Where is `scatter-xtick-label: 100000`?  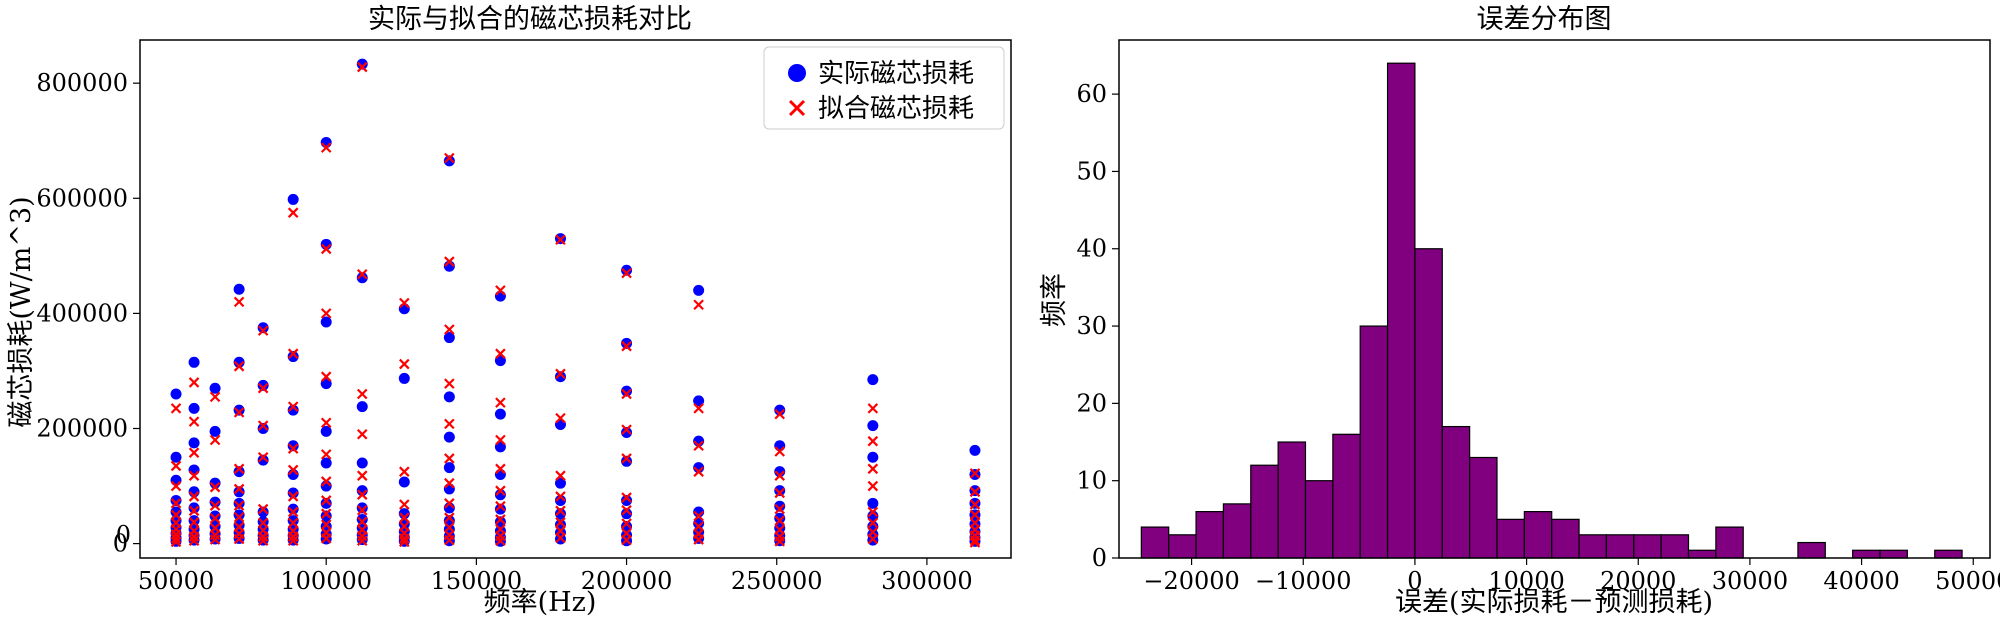
scatter-xtick-label: 100000 is located at coordinates (326, 581).